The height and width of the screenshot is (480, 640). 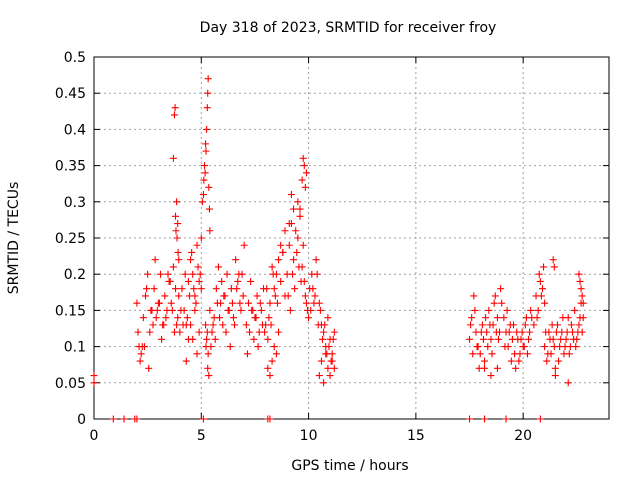 What do you see at coordinates (70, 167) in the screenshot?
I see `y-tick-label: 0.35` at bounding box center [70, 167].